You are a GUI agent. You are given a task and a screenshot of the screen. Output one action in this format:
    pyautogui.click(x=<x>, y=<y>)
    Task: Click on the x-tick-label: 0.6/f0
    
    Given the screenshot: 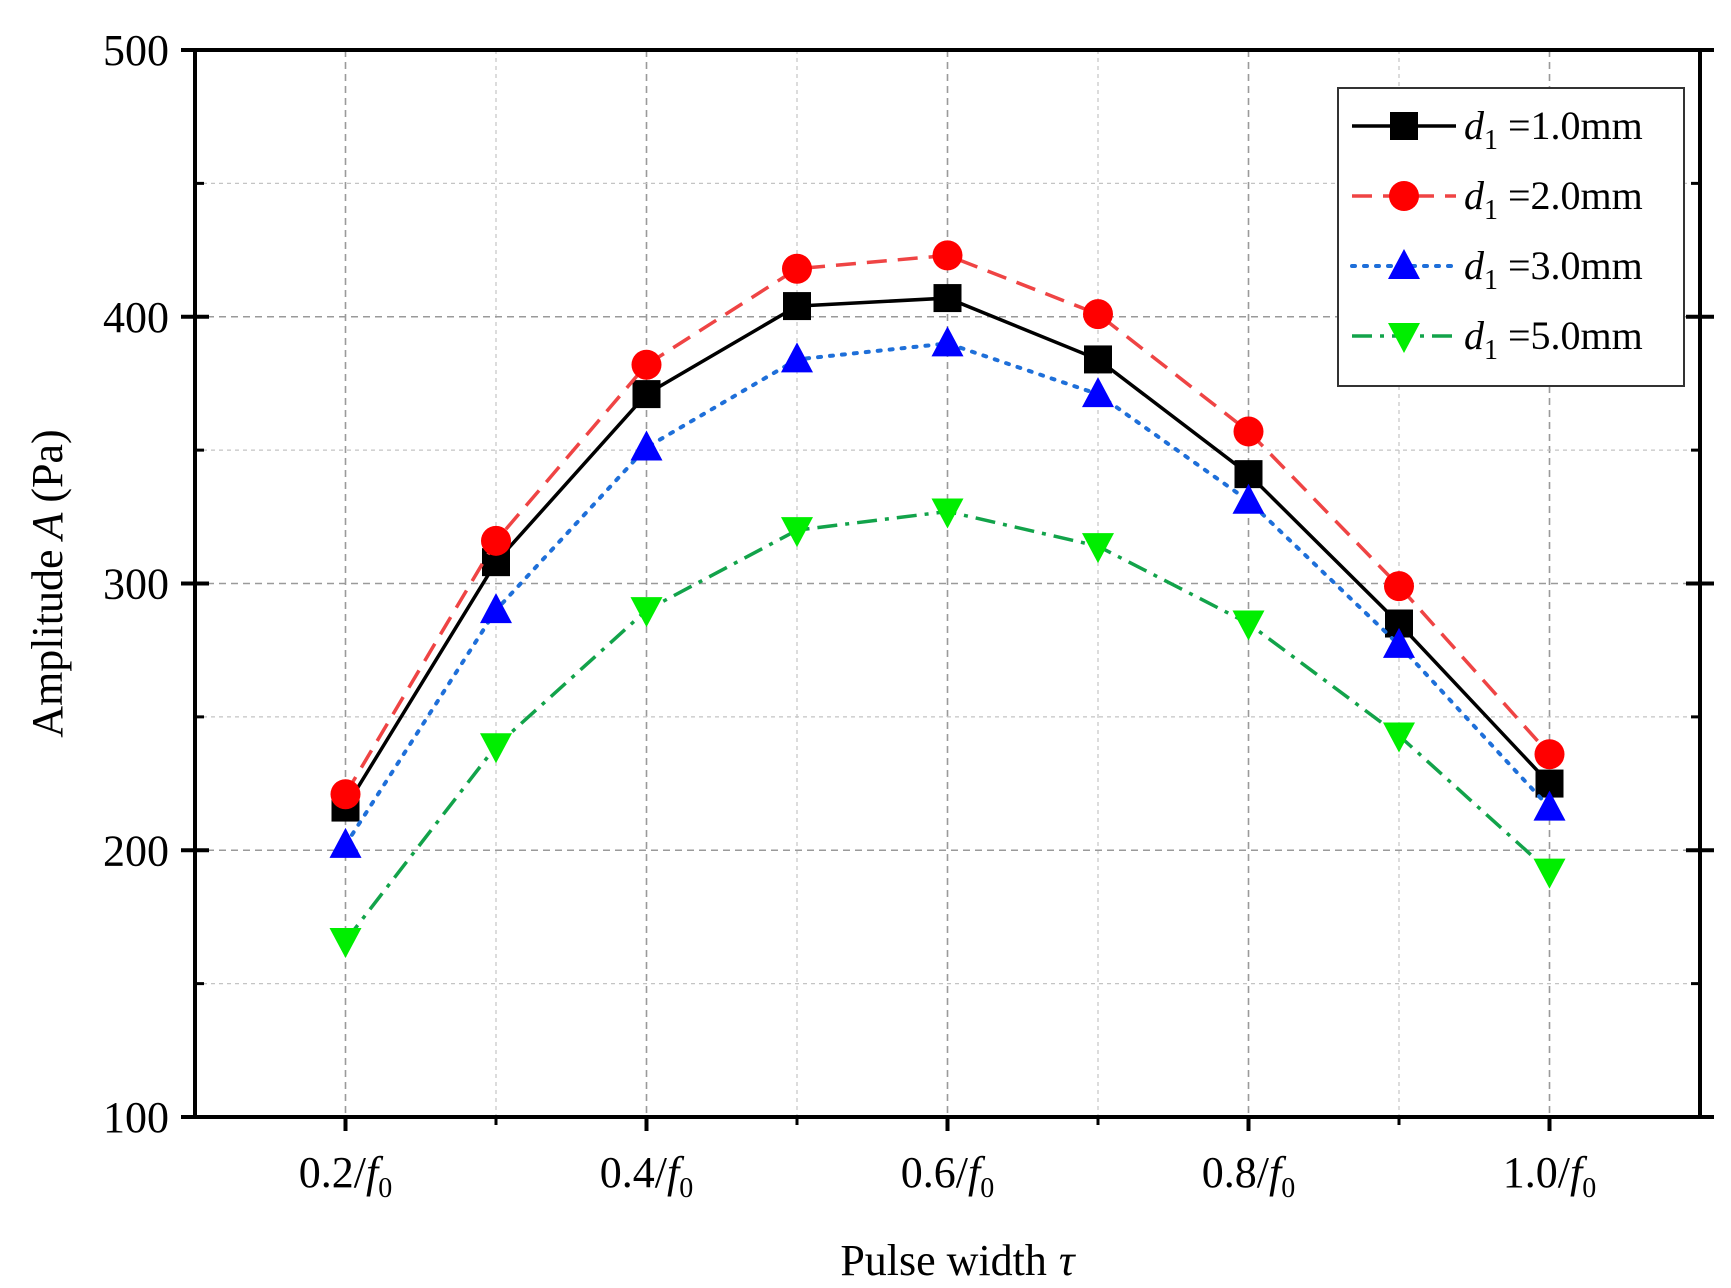 What is the action you would take?
    pyautogui.click(x=947, y=1176)
    